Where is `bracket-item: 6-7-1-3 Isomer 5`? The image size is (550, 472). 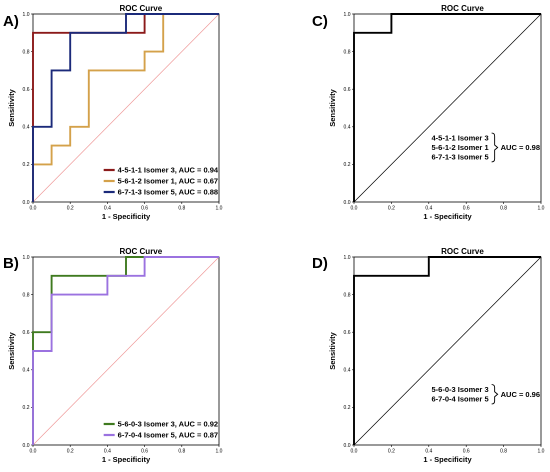
bracket-item: 6-7-1-3 Isomer 5 is located at coordinates (460, 156).